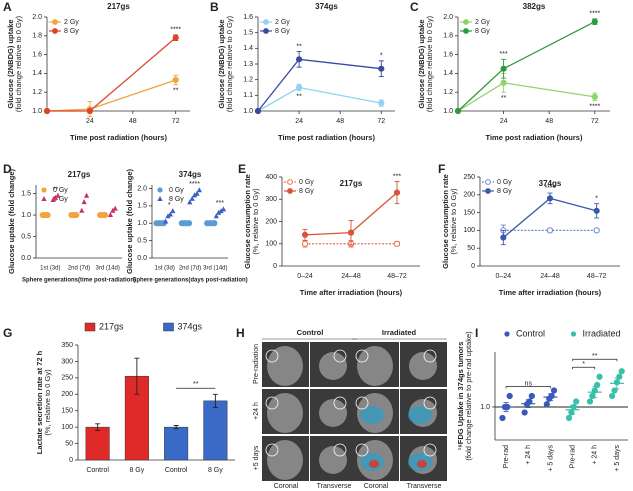 The width and height of the screenshot is (633, 491). Describe the element at coordinates (176, 470) in the screenshot. I see `x-tick-label: Control` at that location.